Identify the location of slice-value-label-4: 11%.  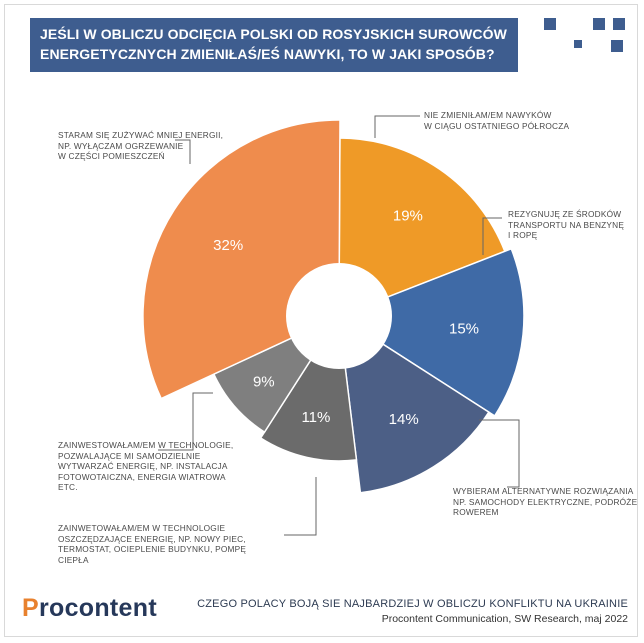
(315, 417).